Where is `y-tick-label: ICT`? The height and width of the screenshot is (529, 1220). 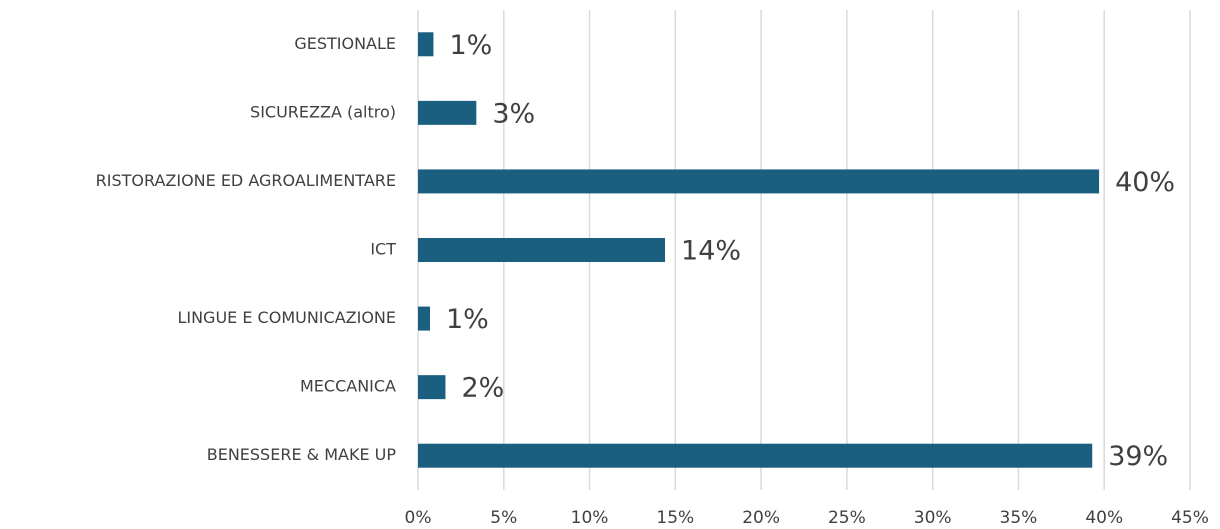 y-tick-label: ICT is located at coordinates (383, 249).